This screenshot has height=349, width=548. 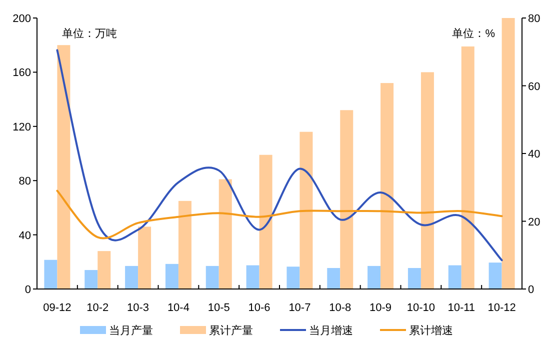 What do you see at coordinates (534, 154) in the screenshot?
I see `y2-tick-label: 40` at bounding box center [534, 154].